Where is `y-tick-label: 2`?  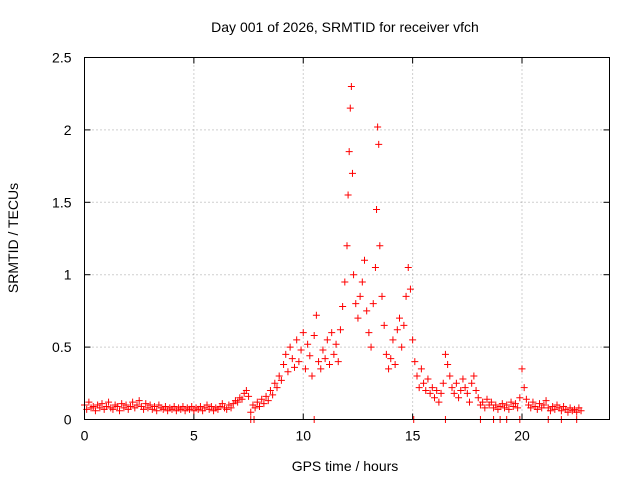 y-tick-label: 2 is located at coordinates (68, 130).